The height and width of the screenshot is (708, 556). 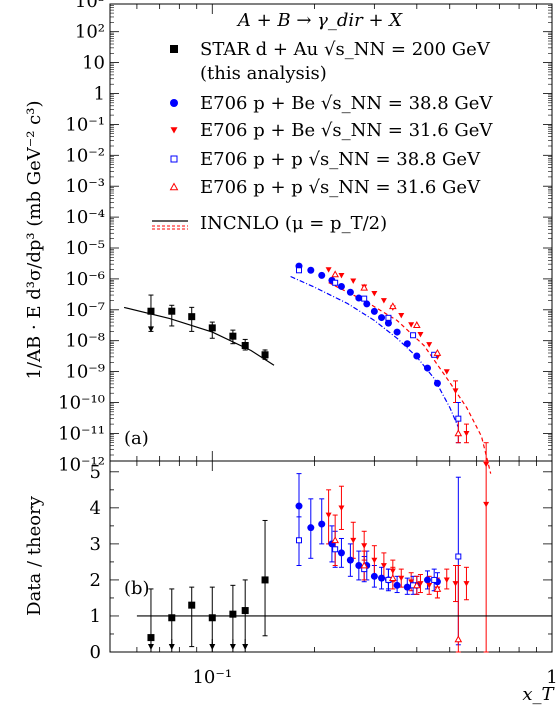 What do you see at coordinates (81, 464) in the screenshot?
I see `y-tick-label: 10⁻¹²` at bounding box center [81, 464].